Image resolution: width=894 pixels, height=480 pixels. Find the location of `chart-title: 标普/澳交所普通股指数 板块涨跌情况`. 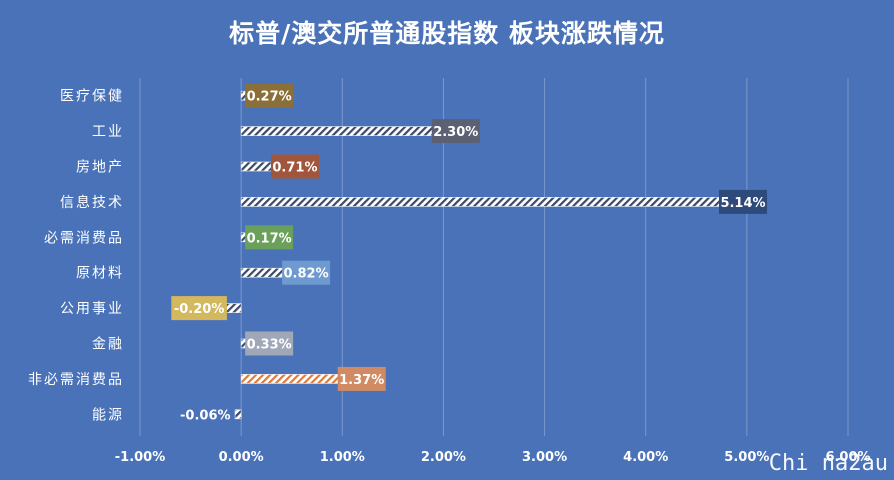

chart-title: 标普/澳交所普通股指数 板块涨跌情况 is located at coordinates (447, 33).